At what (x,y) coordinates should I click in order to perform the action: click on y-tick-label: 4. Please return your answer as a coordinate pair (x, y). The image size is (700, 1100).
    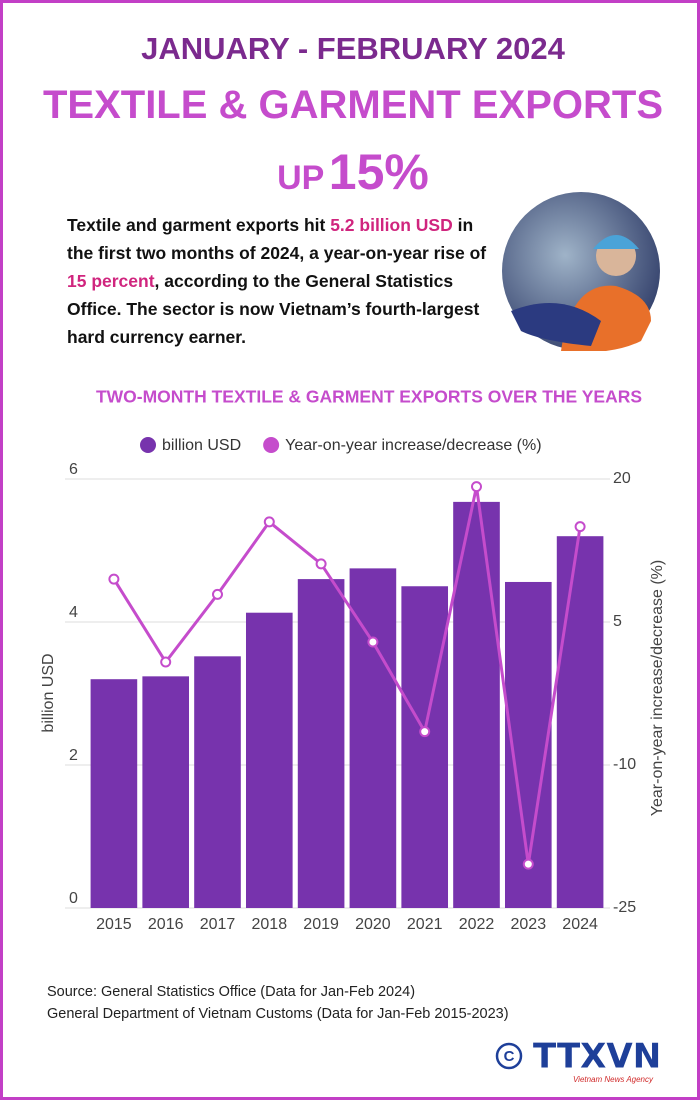
    Looking at the image, I should click on (73, 612).